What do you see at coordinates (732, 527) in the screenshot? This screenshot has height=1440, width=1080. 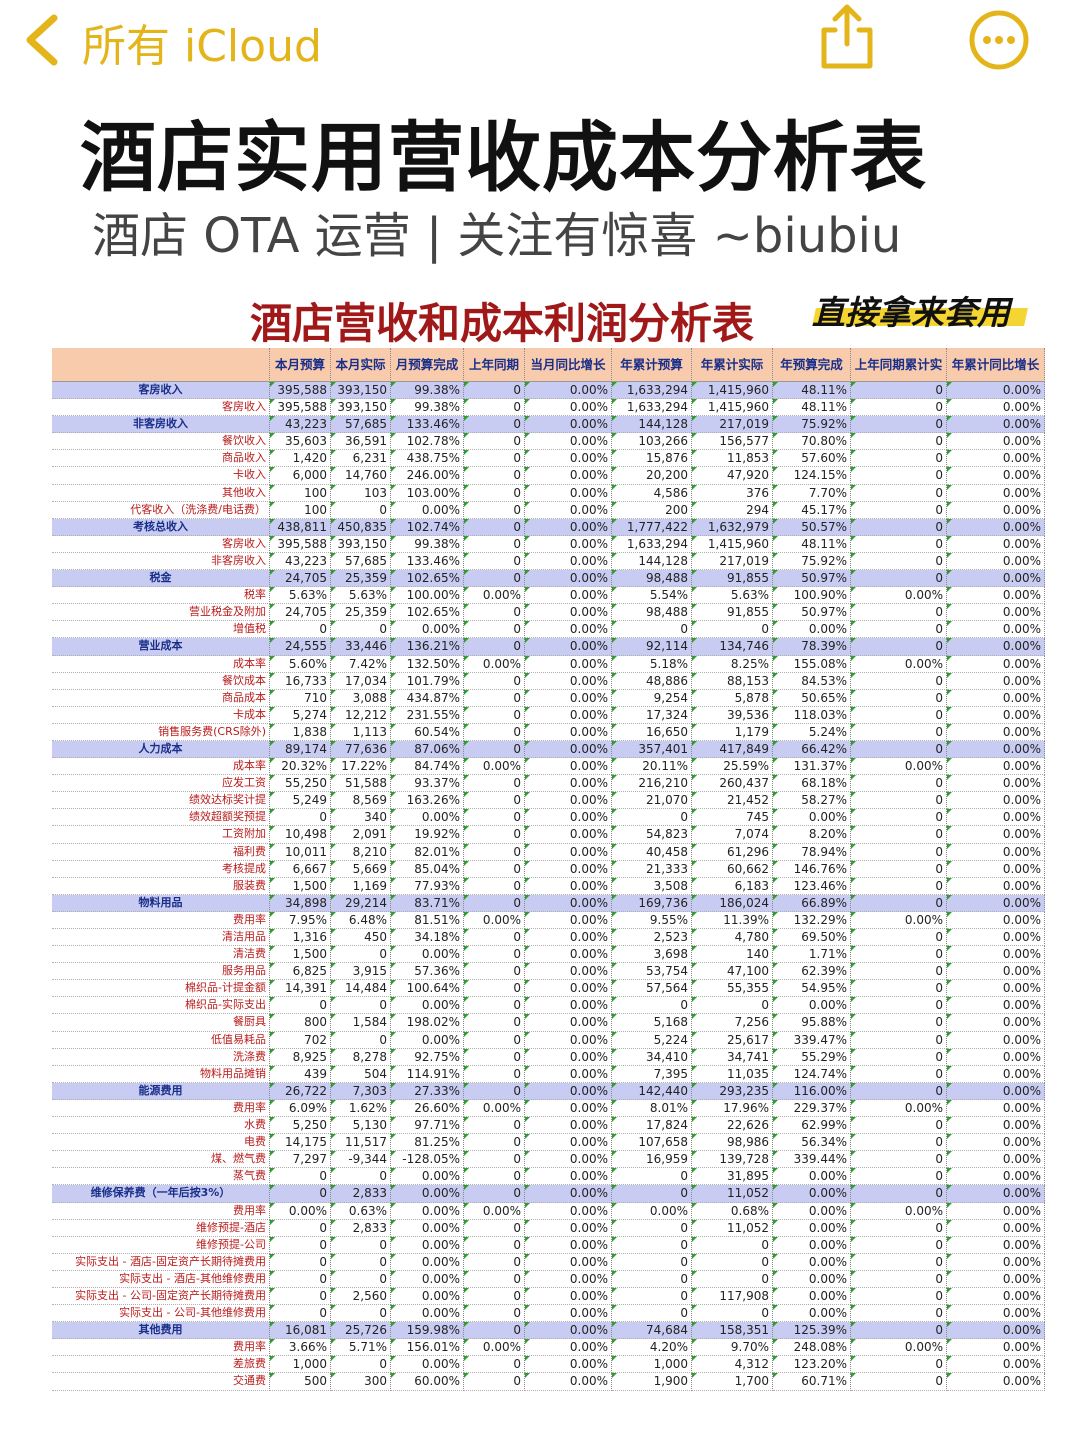 I see `cell: 1,632,979` at bounding box center [732, 527].